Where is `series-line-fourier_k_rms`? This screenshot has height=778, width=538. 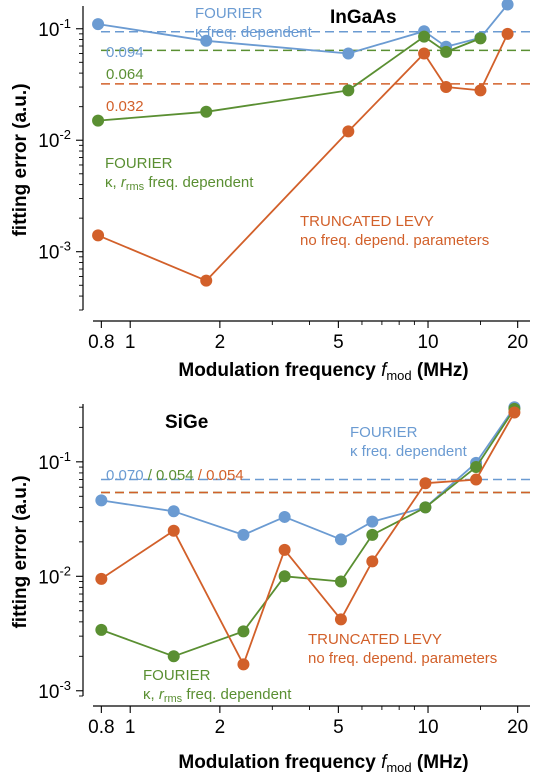 series-line-fourier_k_rms is located at coordinates (289, 78).